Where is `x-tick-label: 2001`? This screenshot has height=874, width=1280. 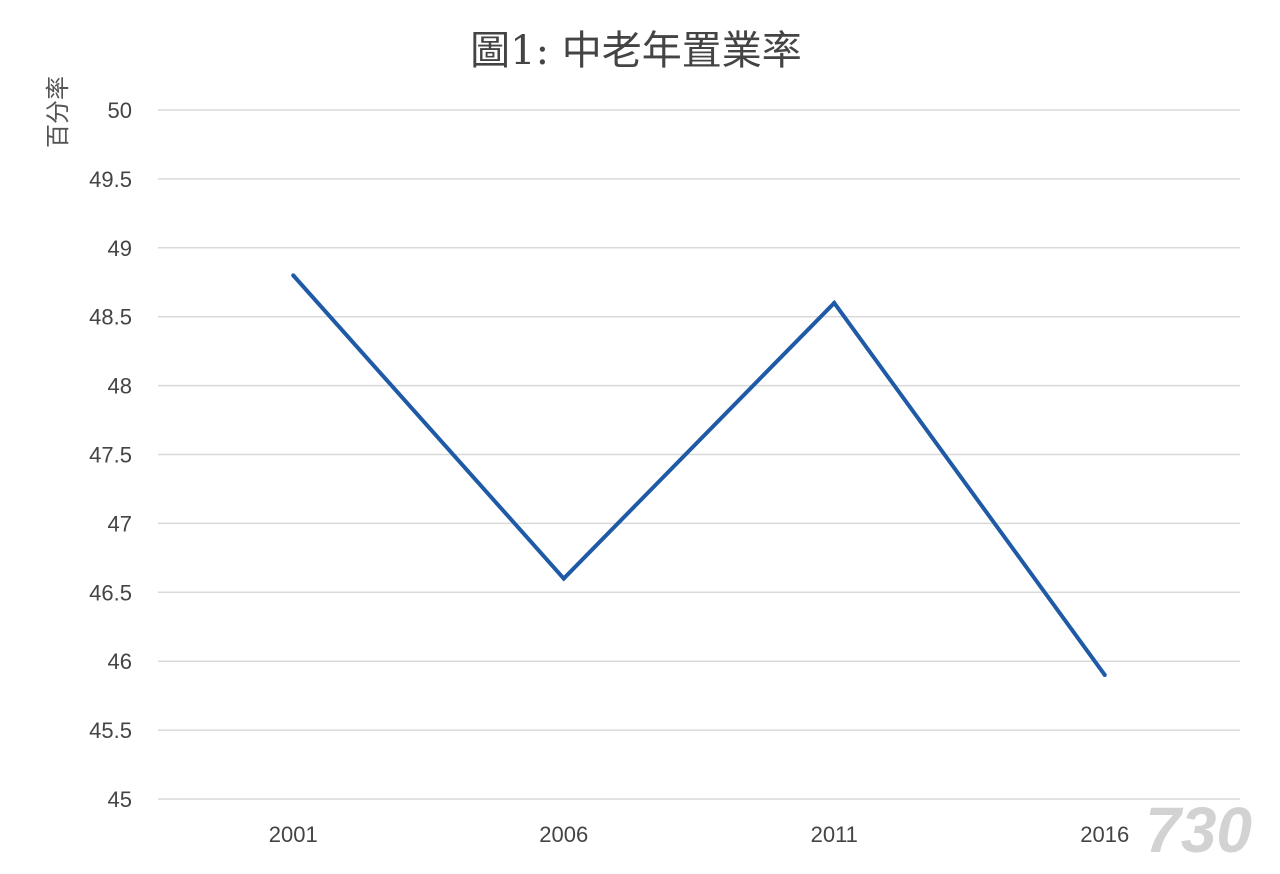
x-tick-label: 2001 is located at coordinates (293, 834).